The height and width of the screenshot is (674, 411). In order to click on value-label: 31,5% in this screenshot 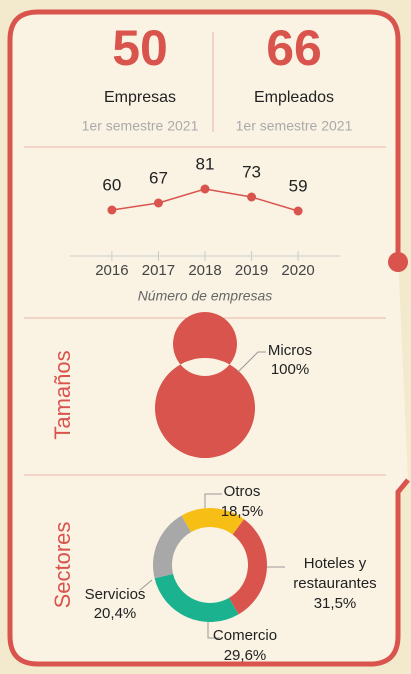, I will do `click(335, 603)`.